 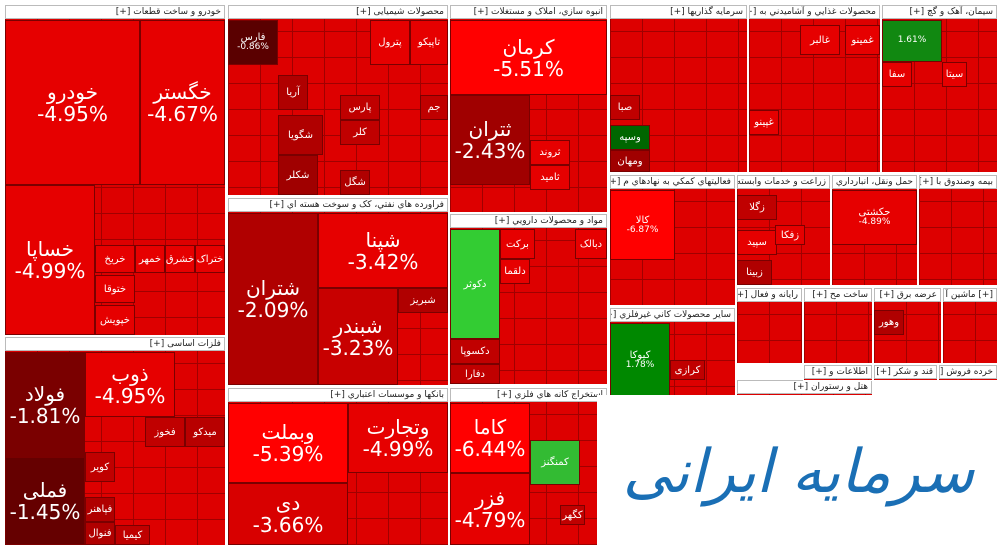 I want to click on stock-tile: غمینو, so click(x=862, y=40).